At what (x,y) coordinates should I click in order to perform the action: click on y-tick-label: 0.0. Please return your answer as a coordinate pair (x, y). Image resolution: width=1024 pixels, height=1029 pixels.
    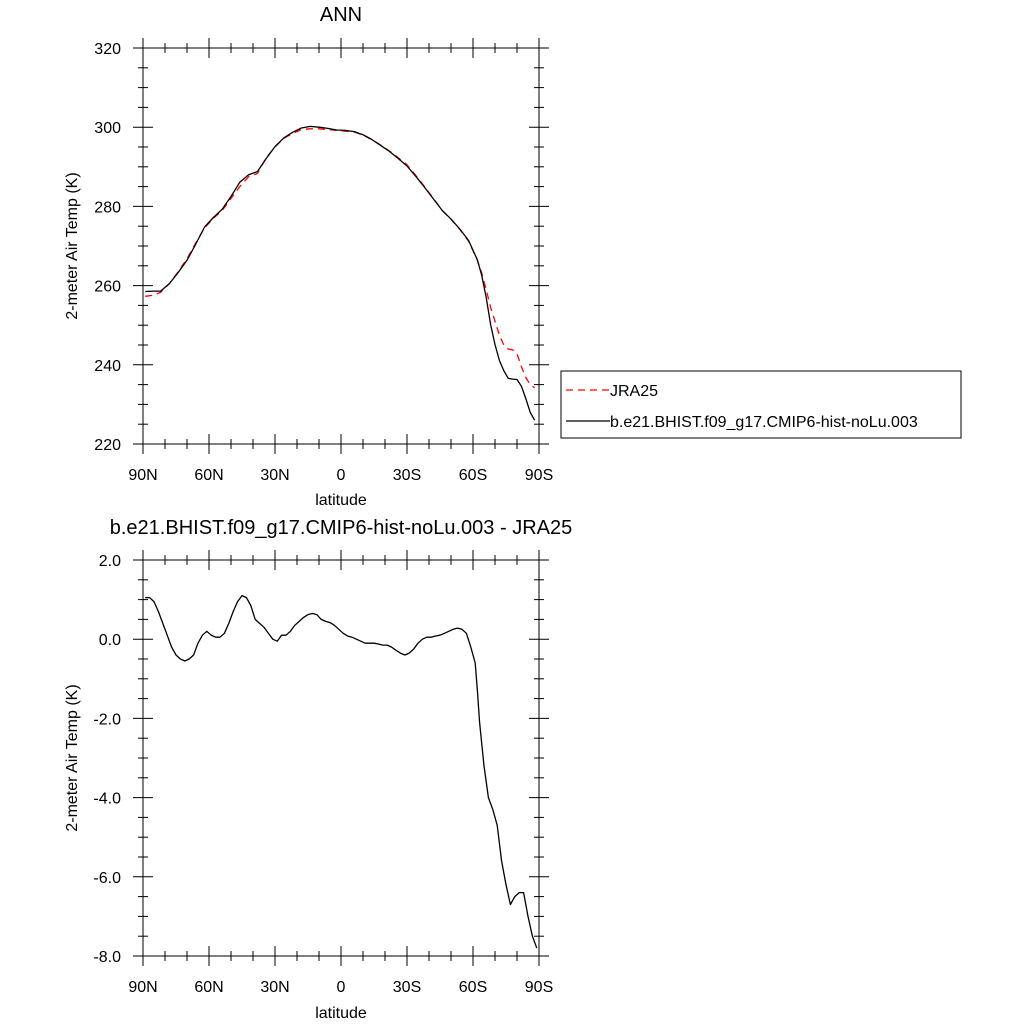
    Looking at the image, I should click on (110, 640).